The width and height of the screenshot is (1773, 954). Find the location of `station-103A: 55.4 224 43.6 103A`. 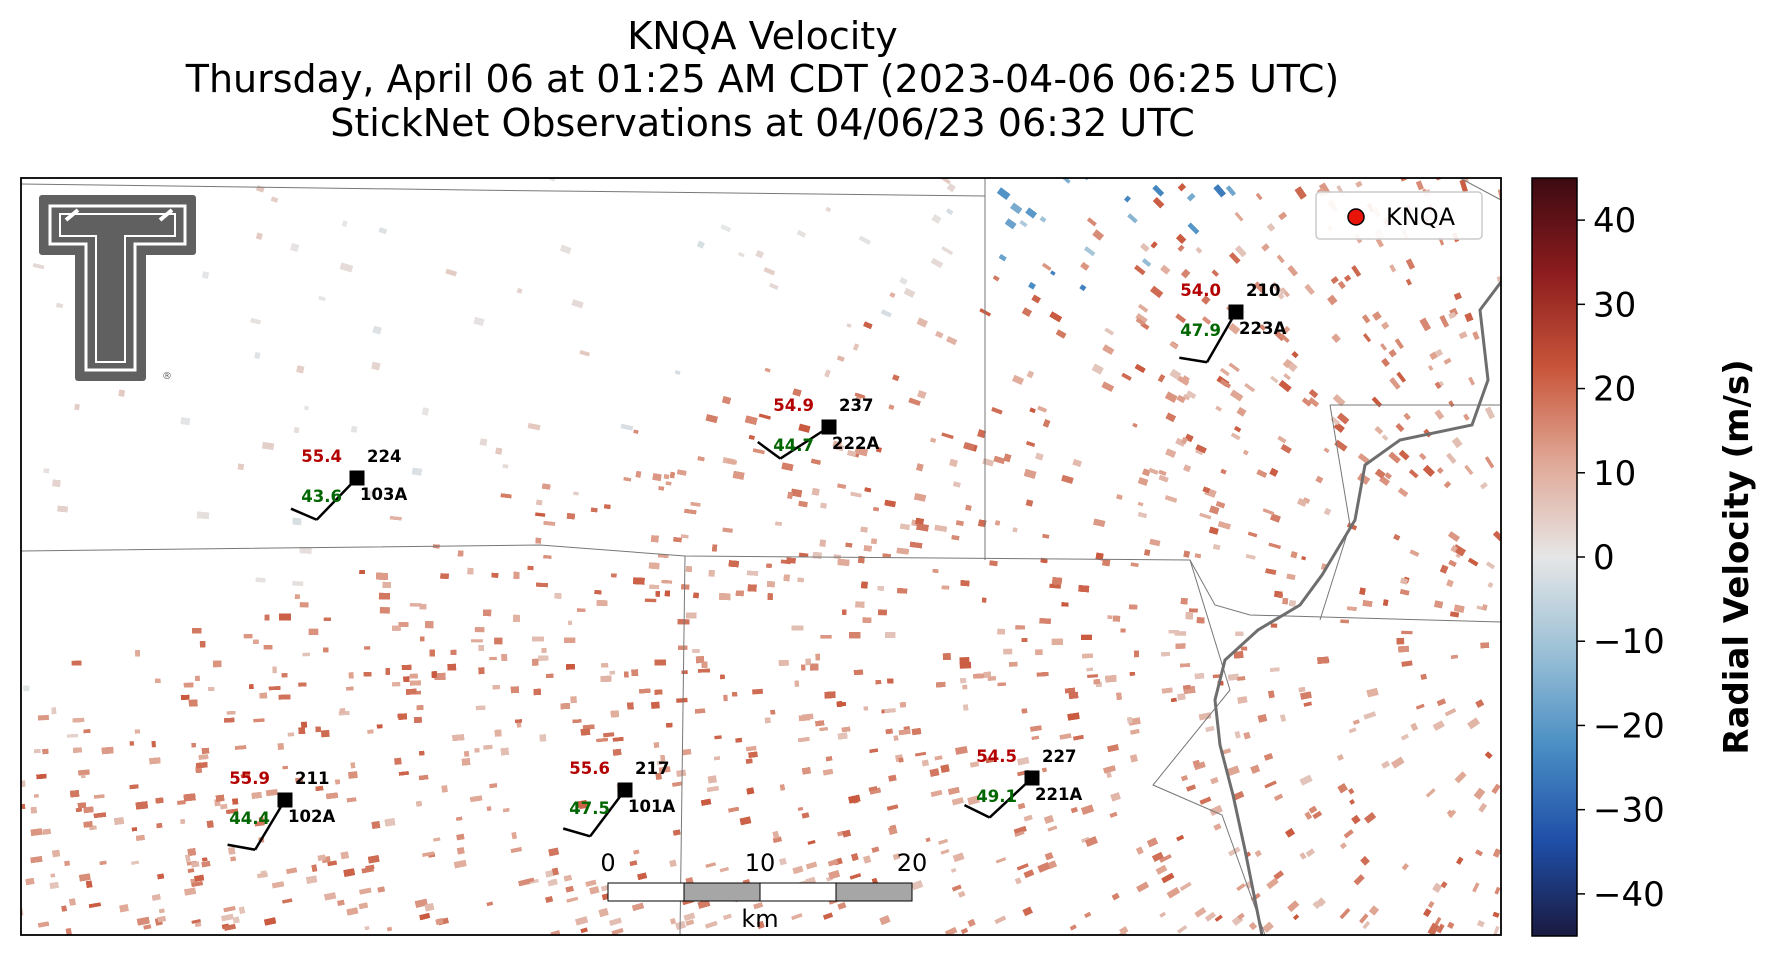

station-103A: 55.4 224 43.6 103A is located at coordinates (348, 484).